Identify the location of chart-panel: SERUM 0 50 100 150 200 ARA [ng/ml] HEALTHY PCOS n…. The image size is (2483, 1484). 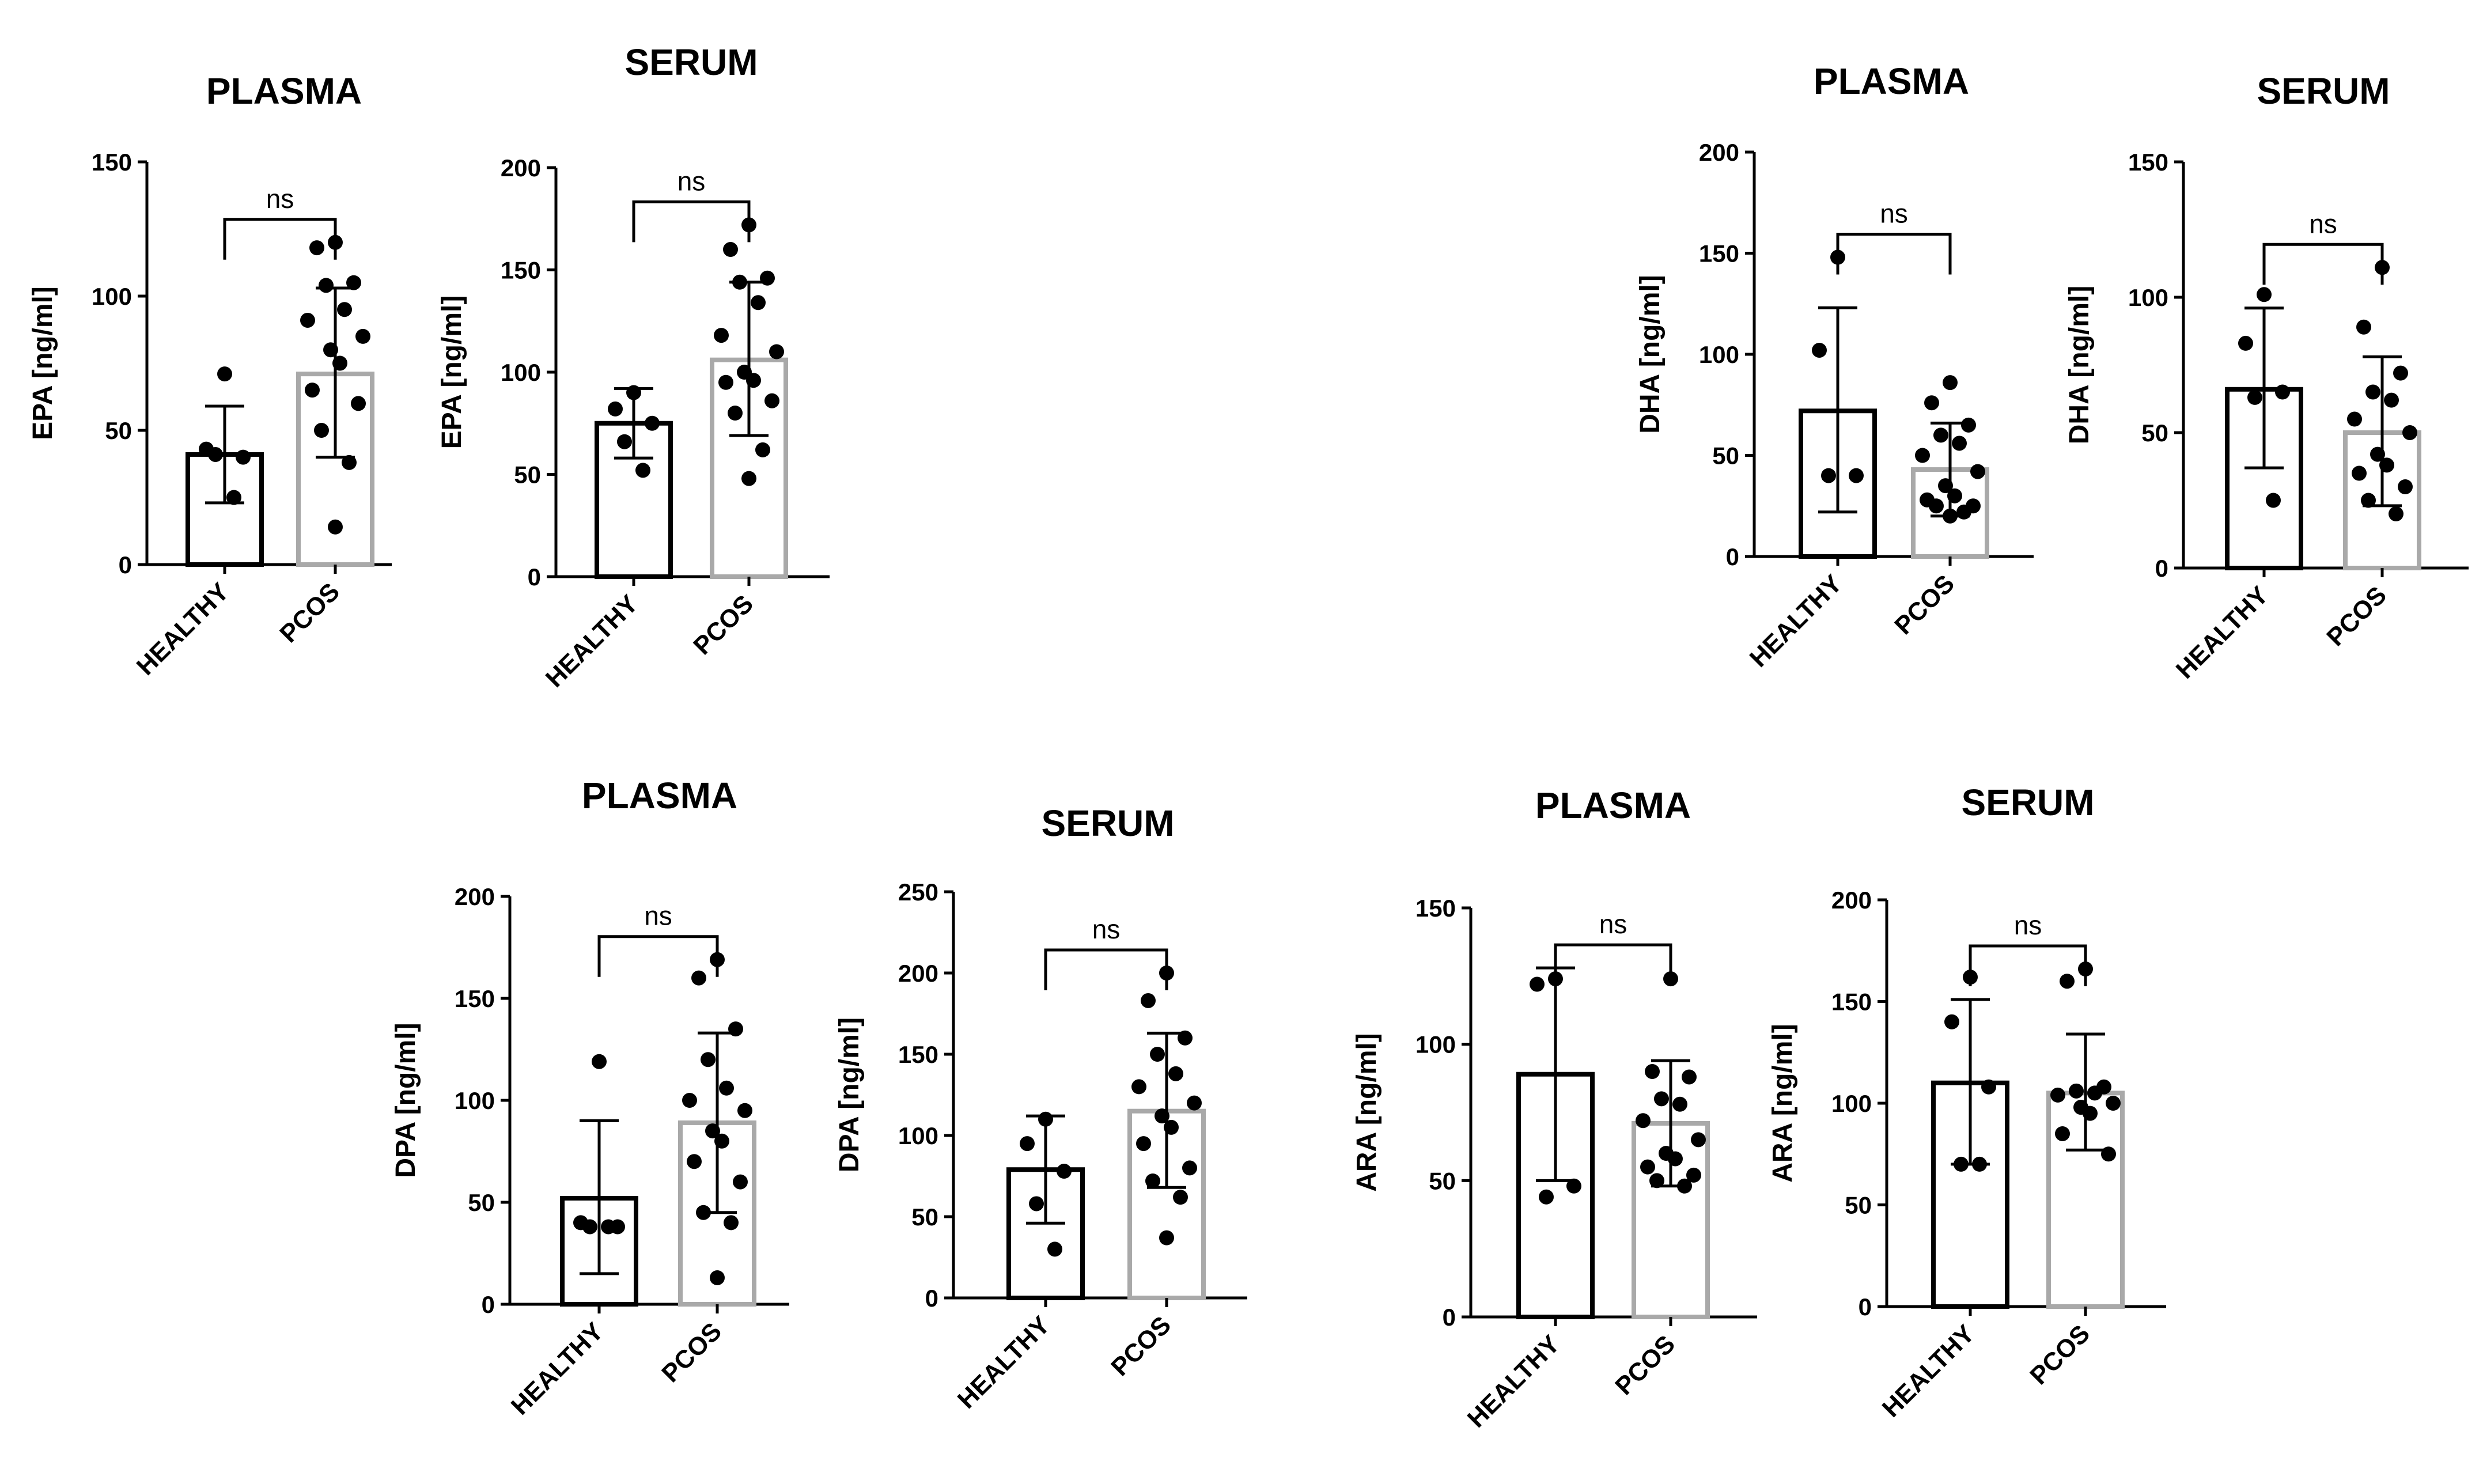
(1966, 1102).